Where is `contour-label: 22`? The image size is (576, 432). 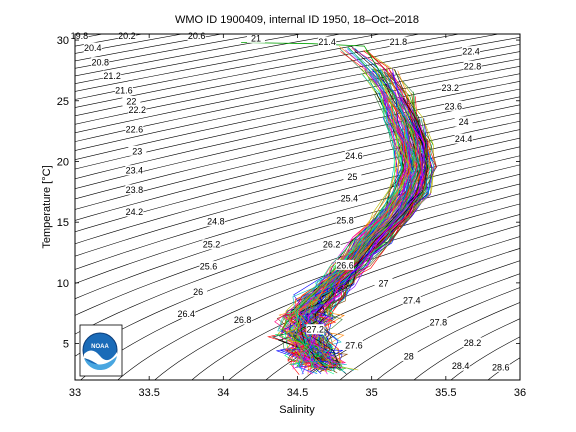 contour-label: 22 is located at coordinates (131, 101).